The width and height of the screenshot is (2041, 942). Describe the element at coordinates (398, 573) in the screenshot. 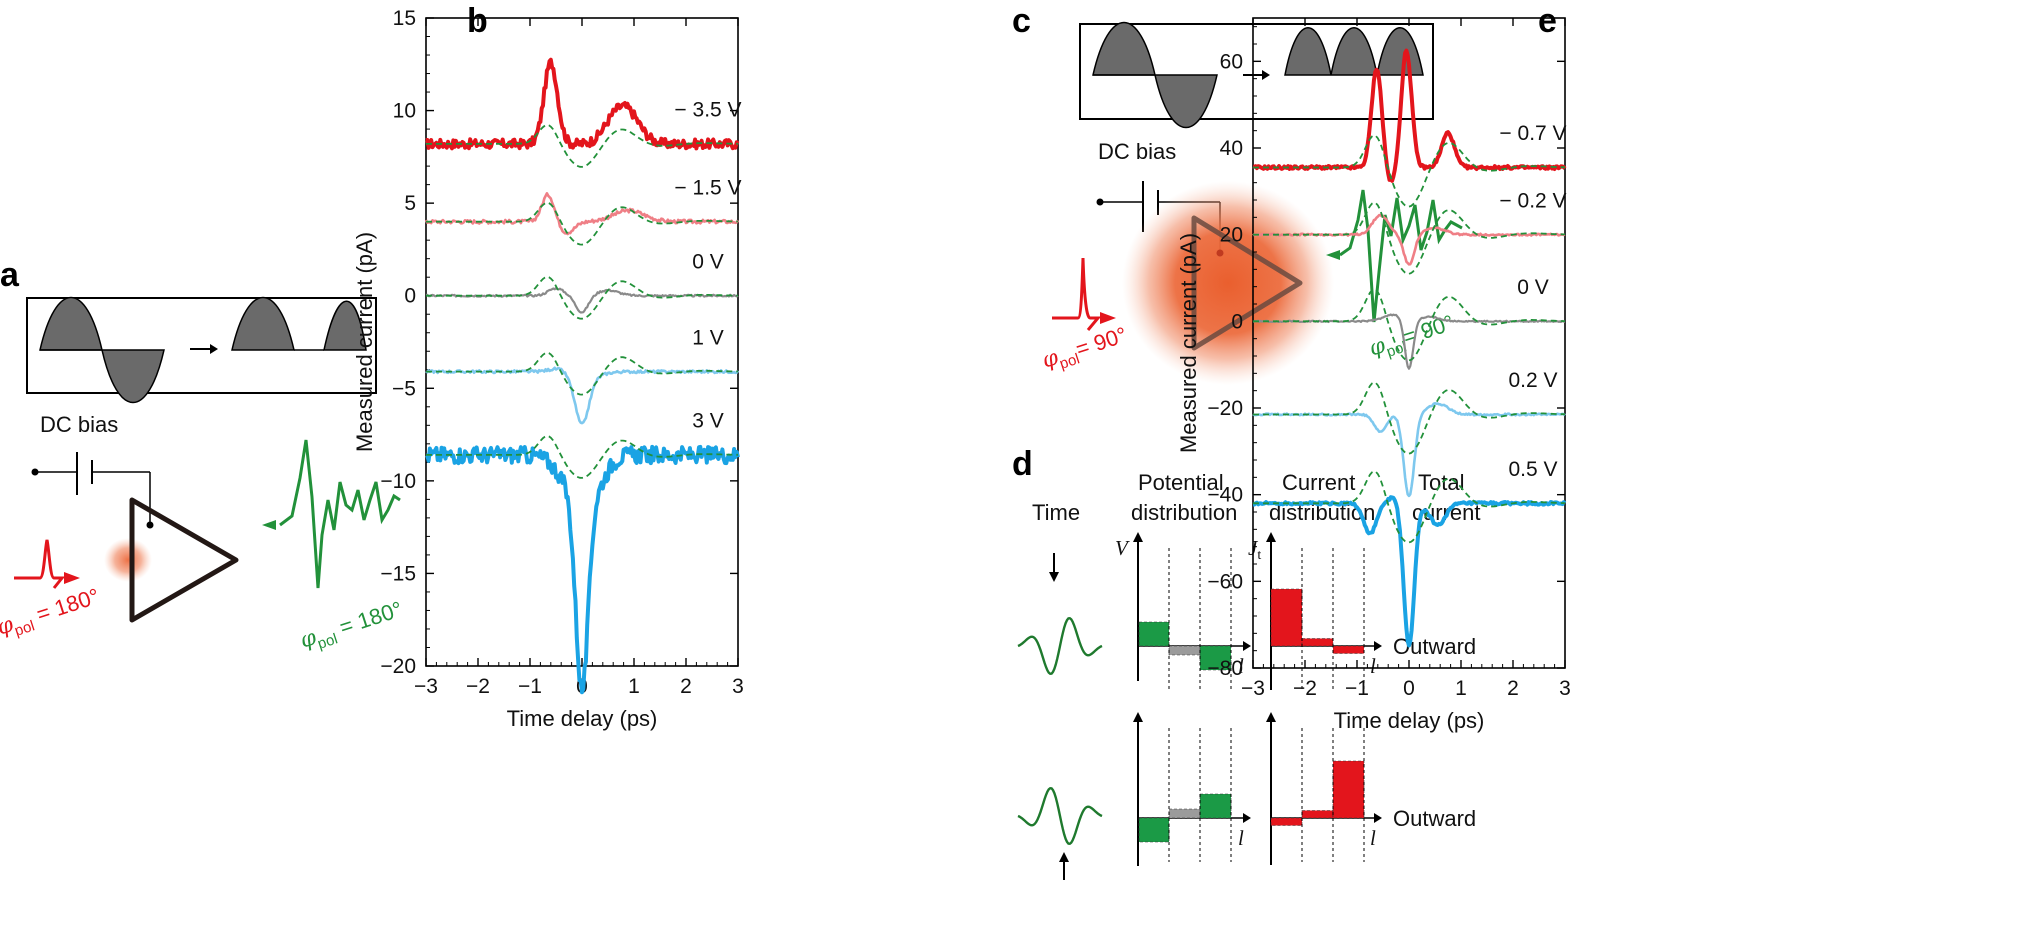

I see `y-tick-label: −15` at that location.